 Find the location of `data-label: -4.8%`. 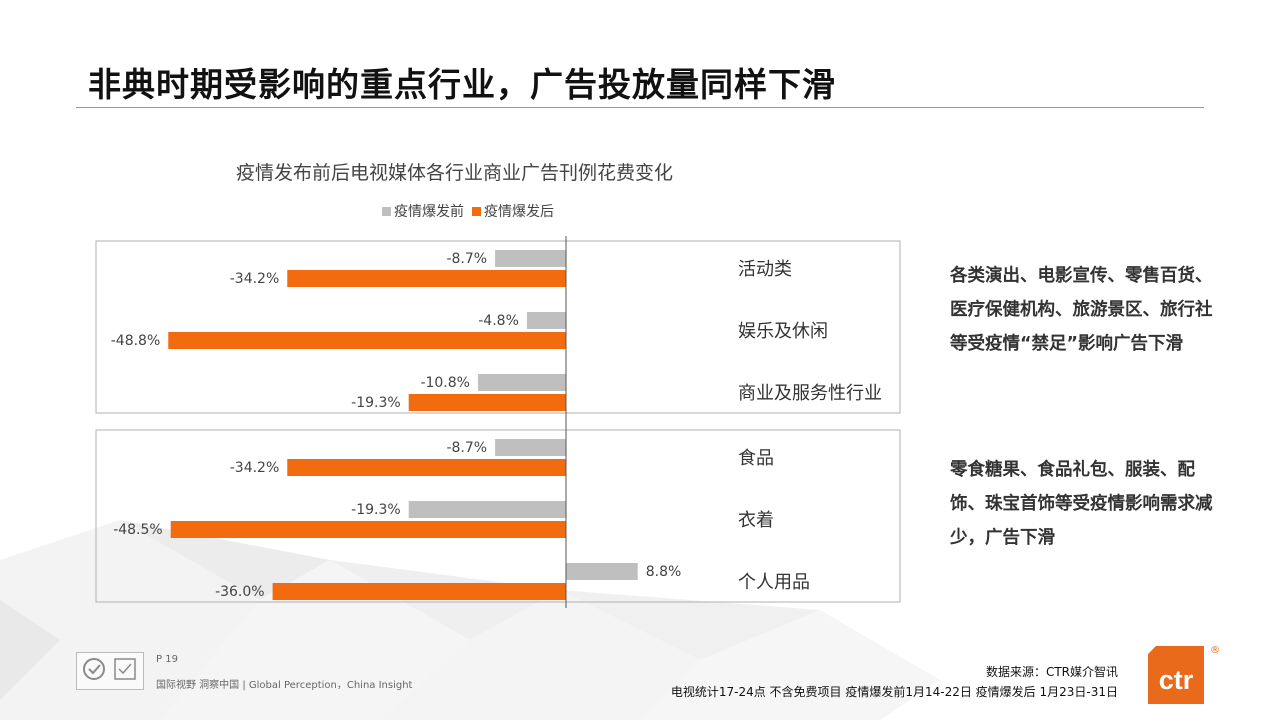

data-label: -4.8% is located at coordinates (498, 321).